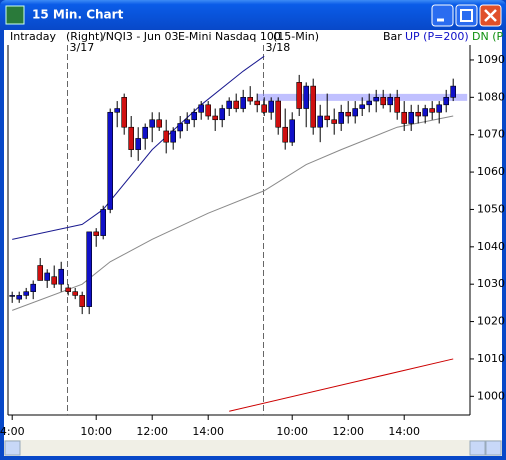 The height and width of the screenshot is (460, 506). I want to click on maximize-icon, so click(466, 15).